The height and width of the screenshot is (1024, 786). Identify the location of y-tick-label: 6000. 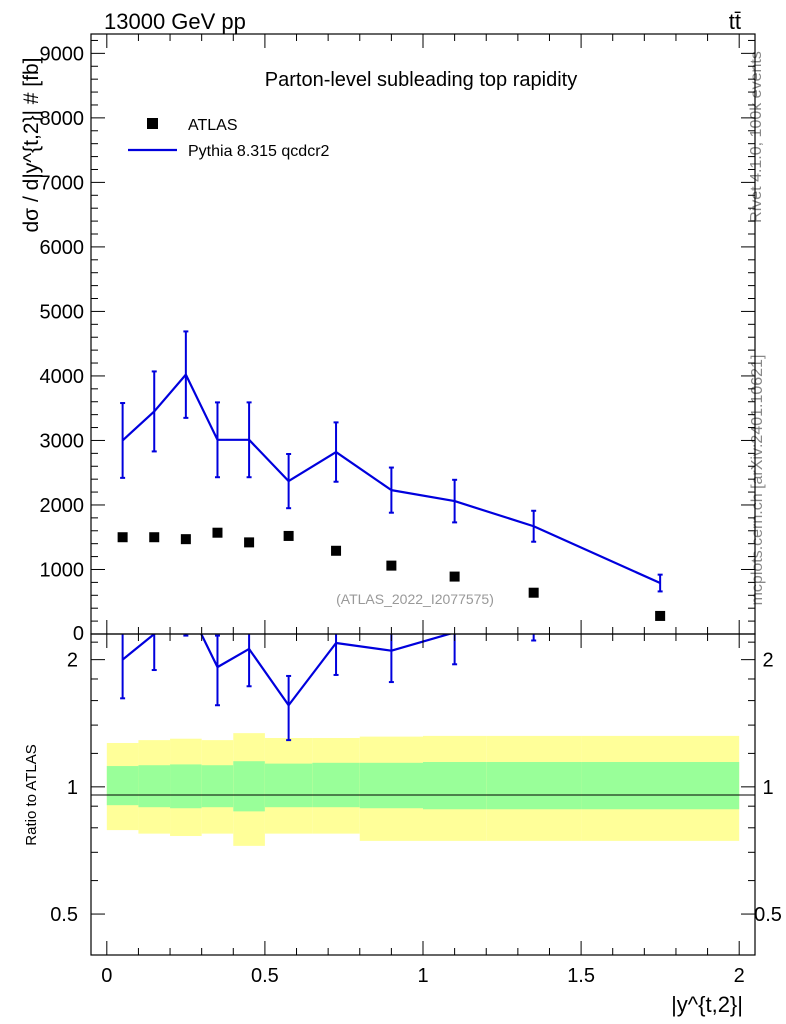
(62, 248).